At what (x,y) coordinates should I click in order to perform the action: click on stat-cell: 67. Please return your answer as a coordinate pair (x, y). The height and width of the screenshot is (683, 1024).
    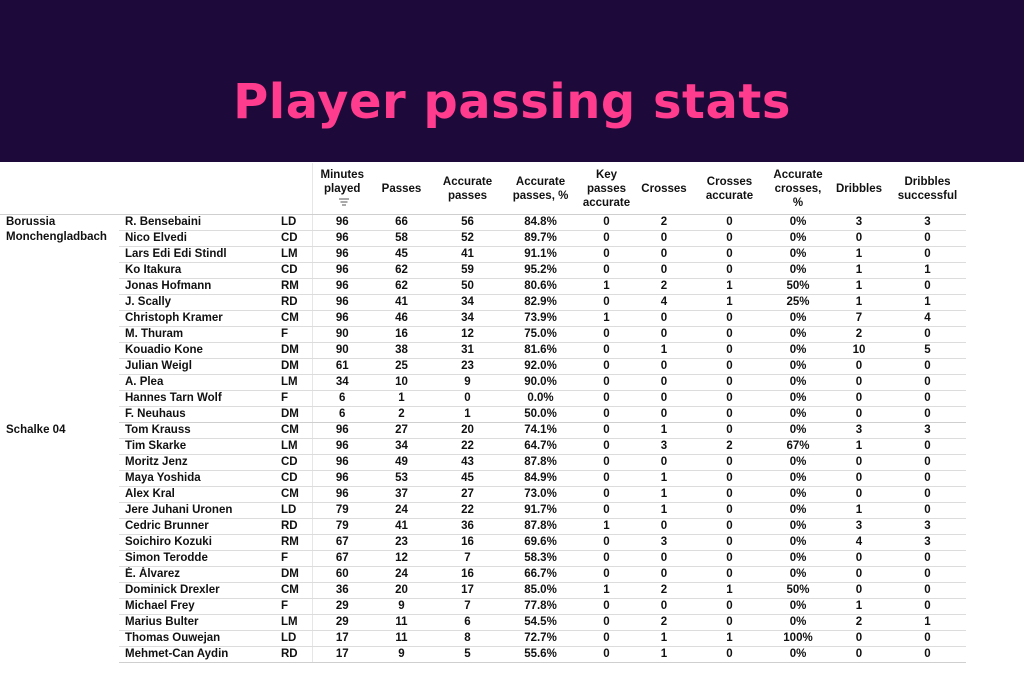
    Looking at the image, I should click on (341, 542).